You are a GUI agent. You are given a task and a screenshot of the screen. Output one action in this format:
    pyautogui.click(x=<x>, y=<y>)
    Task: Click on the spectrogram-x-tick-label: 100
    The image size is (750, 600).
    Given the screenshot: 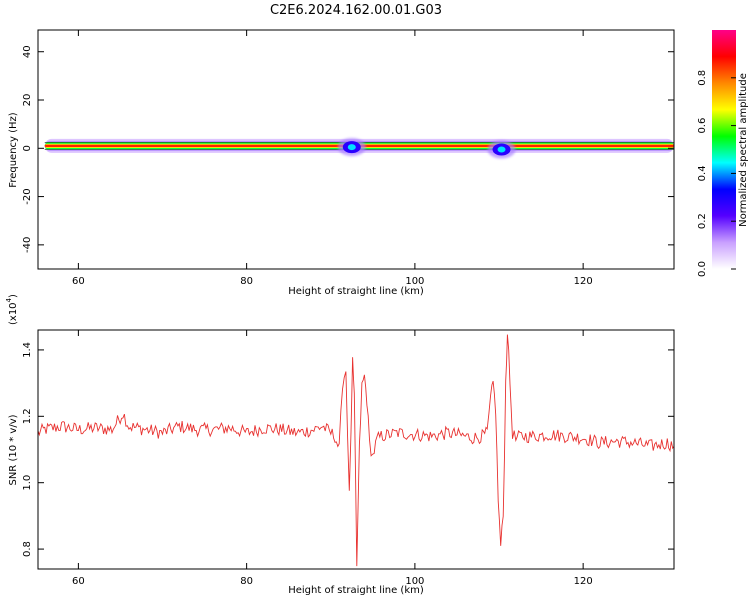 What is the action you would take?
    pyautogui.click(x=414, y=281)
    